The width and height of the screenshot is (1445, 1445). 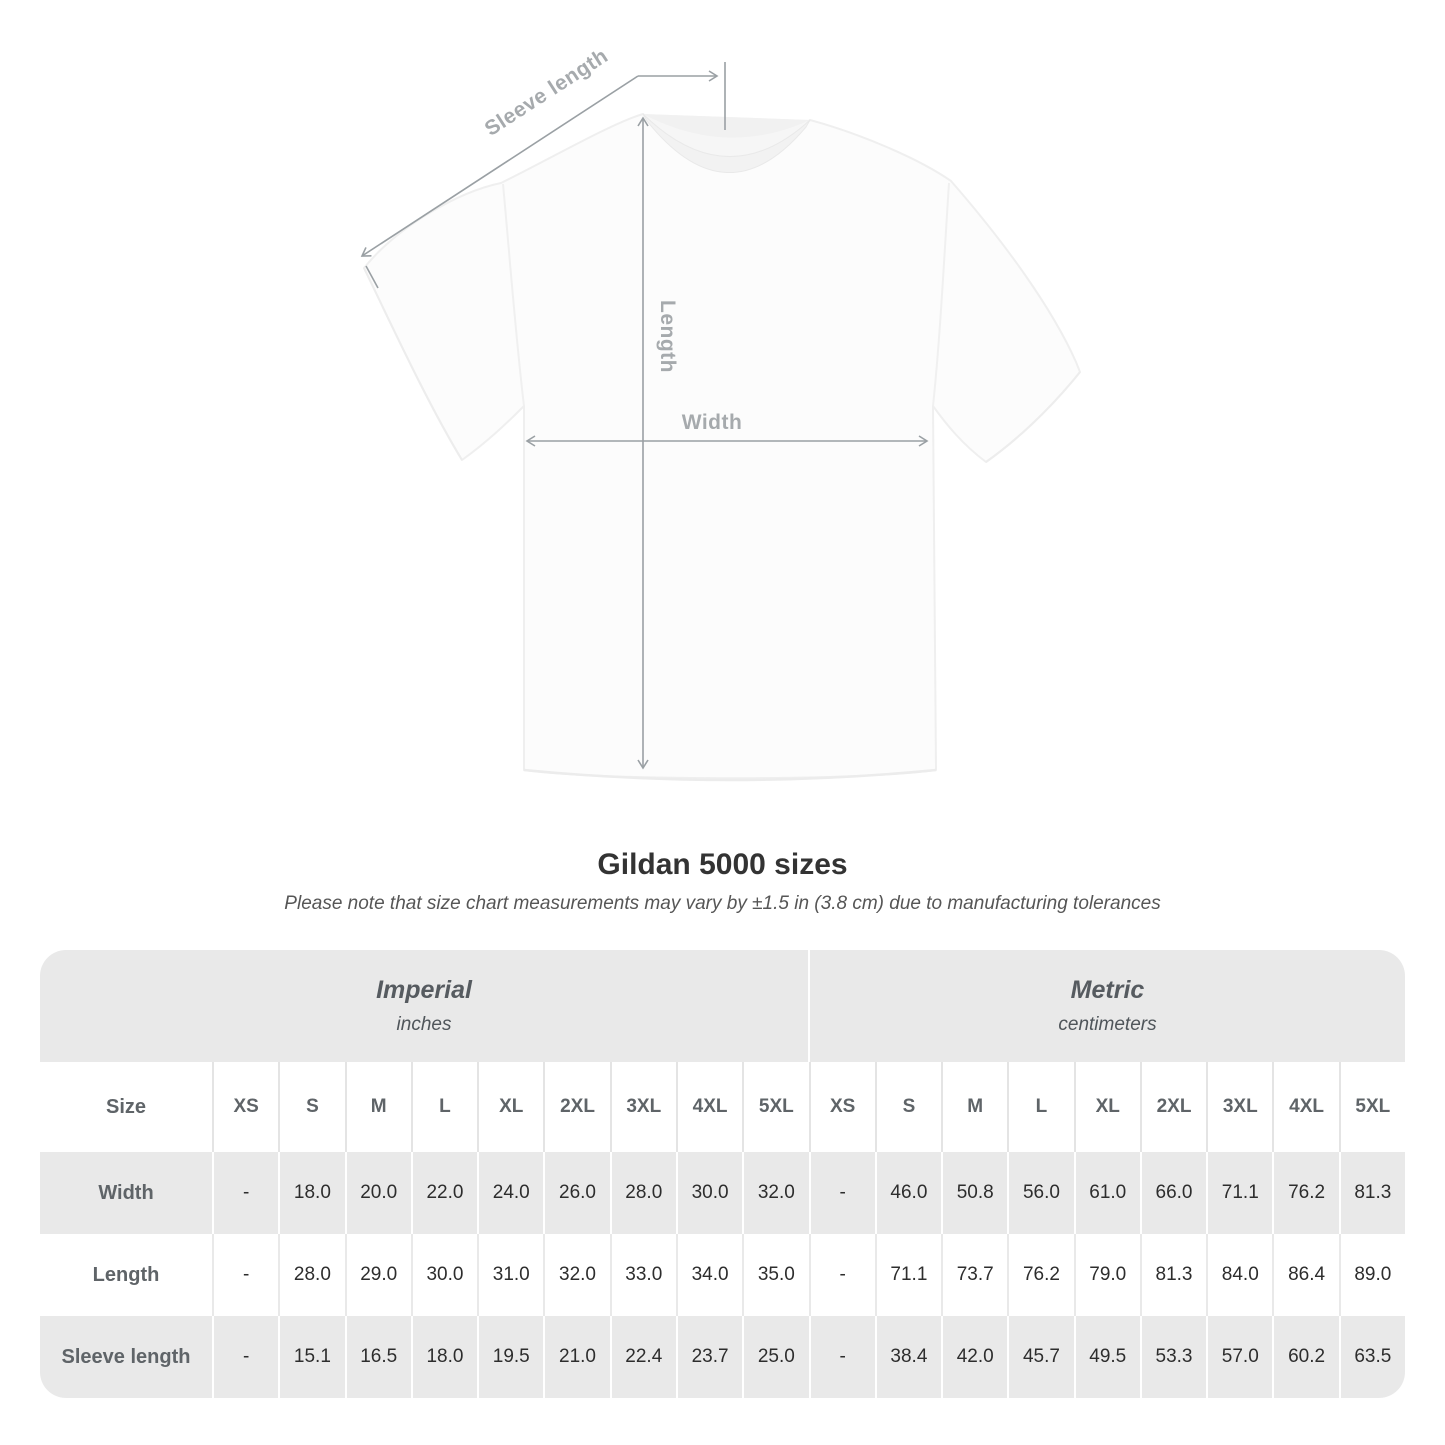 I want to click on sleeve-met-m: 42.0, so click(x=974, y=1357).